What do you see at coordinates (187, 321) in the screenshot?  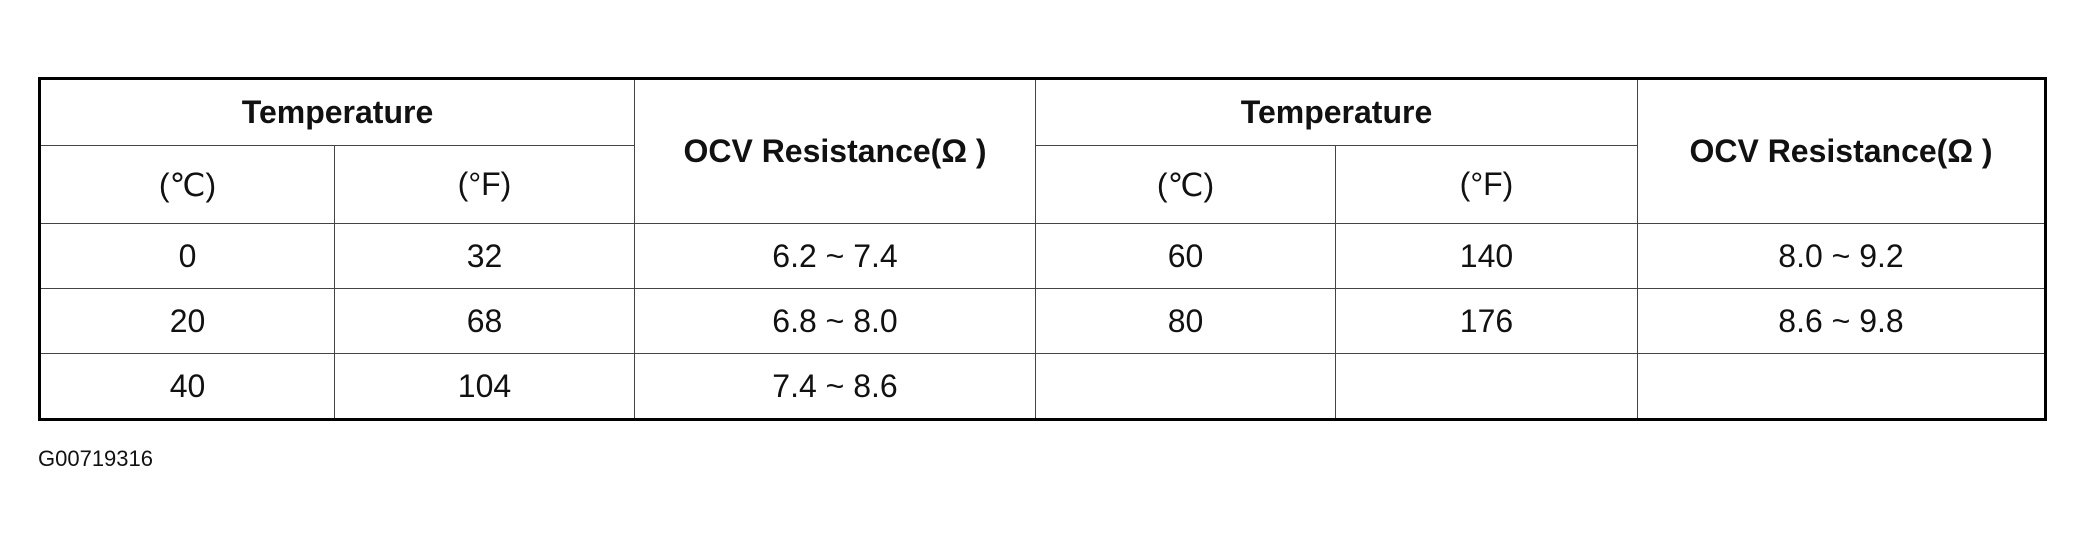 I see `data-cell: 20` at bounding box center [187, 321].